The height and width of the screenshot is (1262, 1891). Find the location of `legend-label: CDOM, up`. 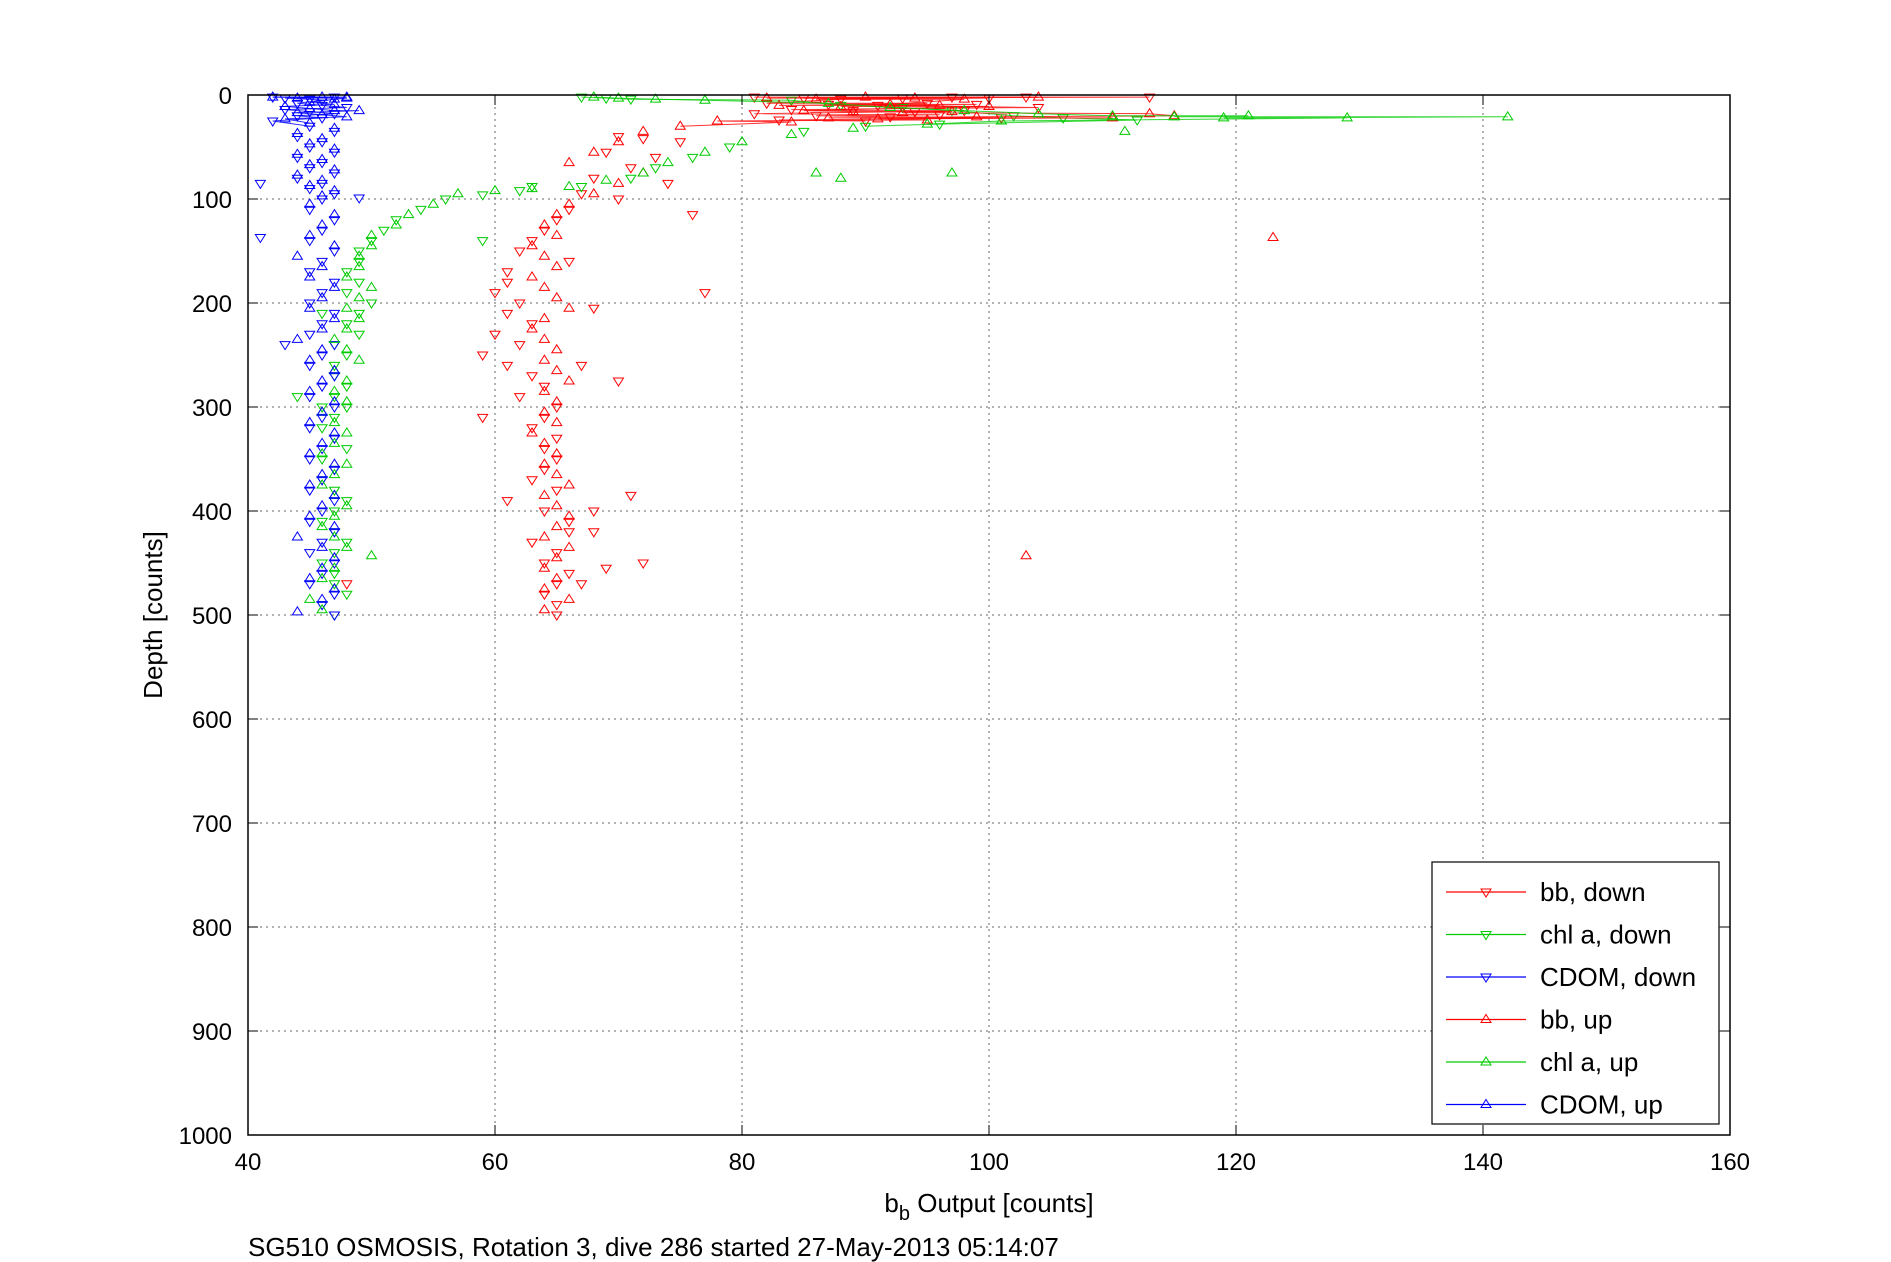

legend-label: CDOM, up is located at coordinates (1601, 1105).